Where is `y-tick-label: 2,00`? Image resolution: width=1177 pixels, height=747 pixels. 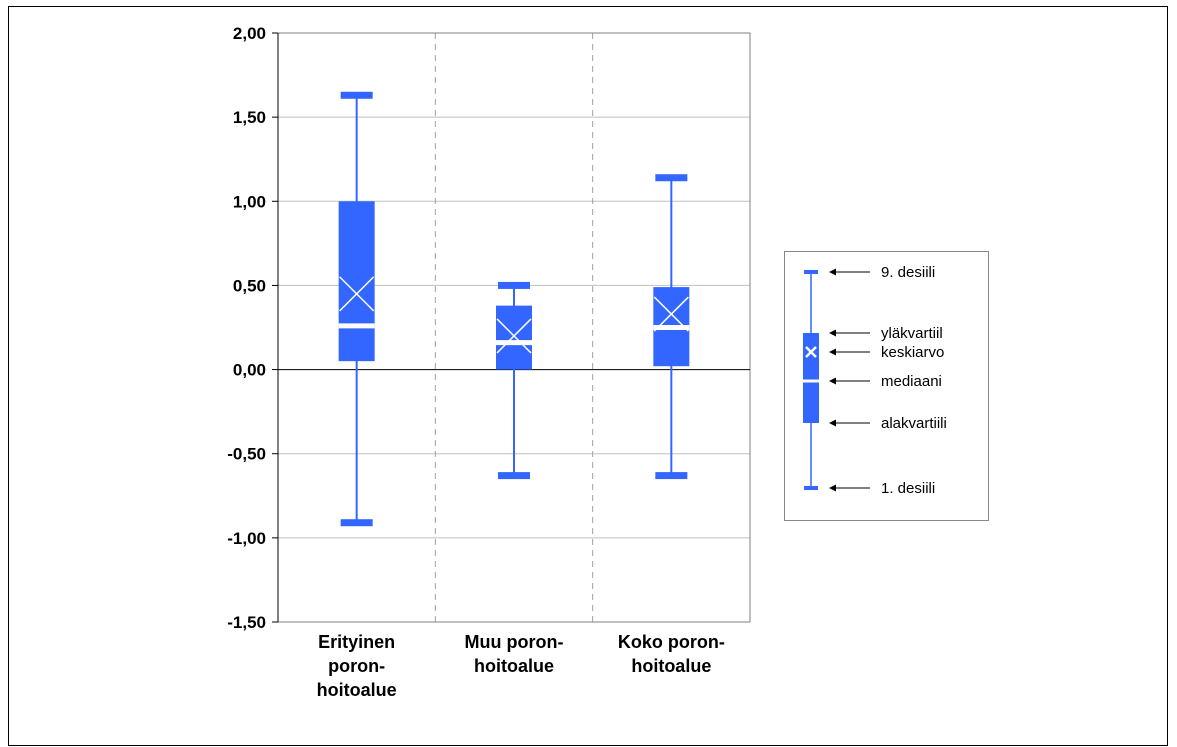
y-tick-label: 2,00 is located at coordinates (249, 33).